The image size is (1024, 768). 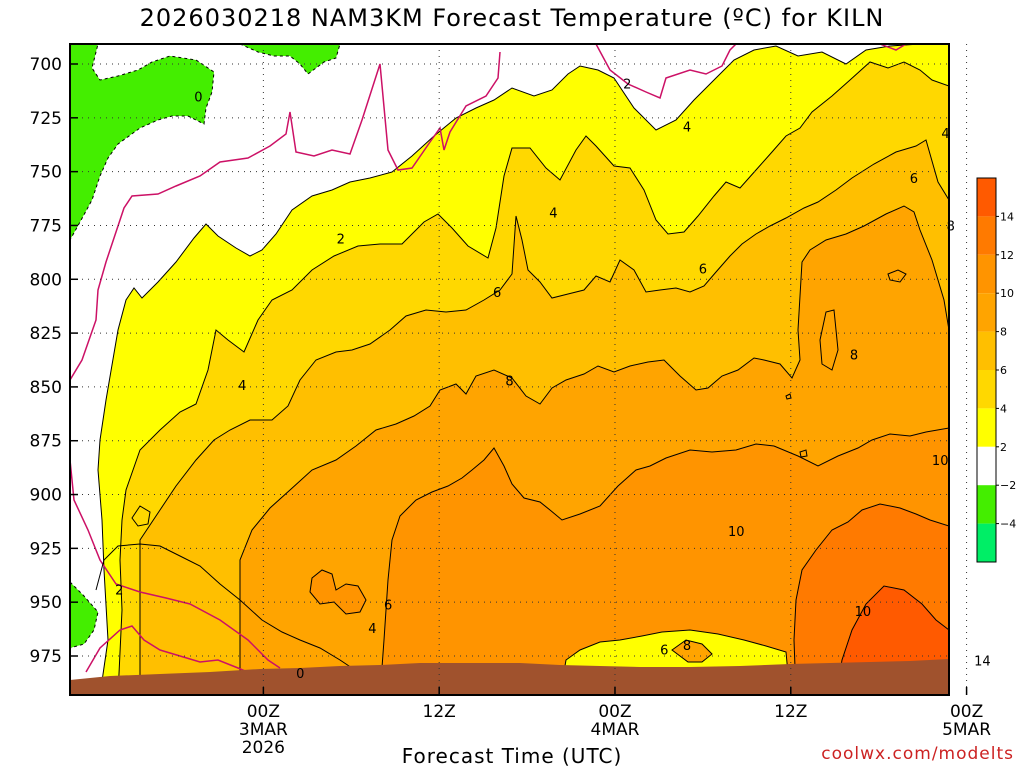 What do you see at coordinates (982, 661) in the screenshot?
I see `contour-label: 14` at bounding box center [982, 661].